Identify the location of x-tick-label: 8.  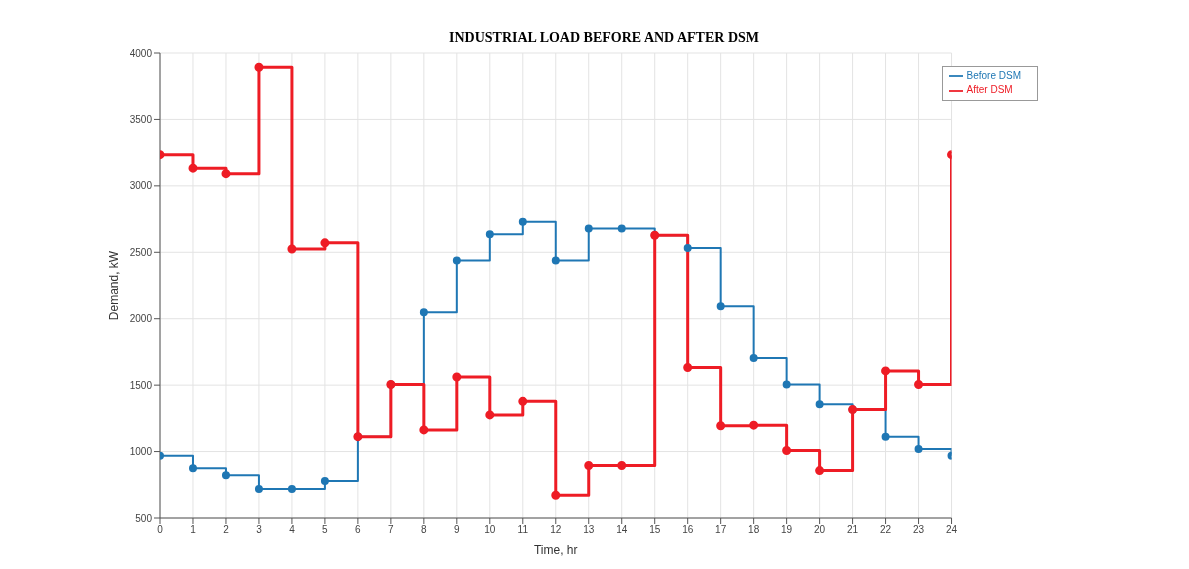
(424, 530).